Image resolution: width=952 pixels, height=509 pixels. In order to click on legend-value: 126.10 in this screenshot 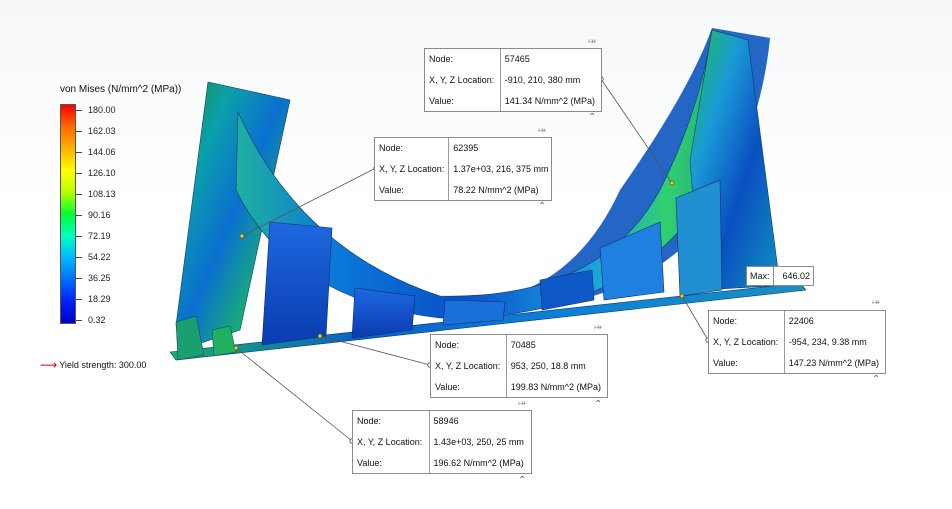, I will do `click(102, 173)`.